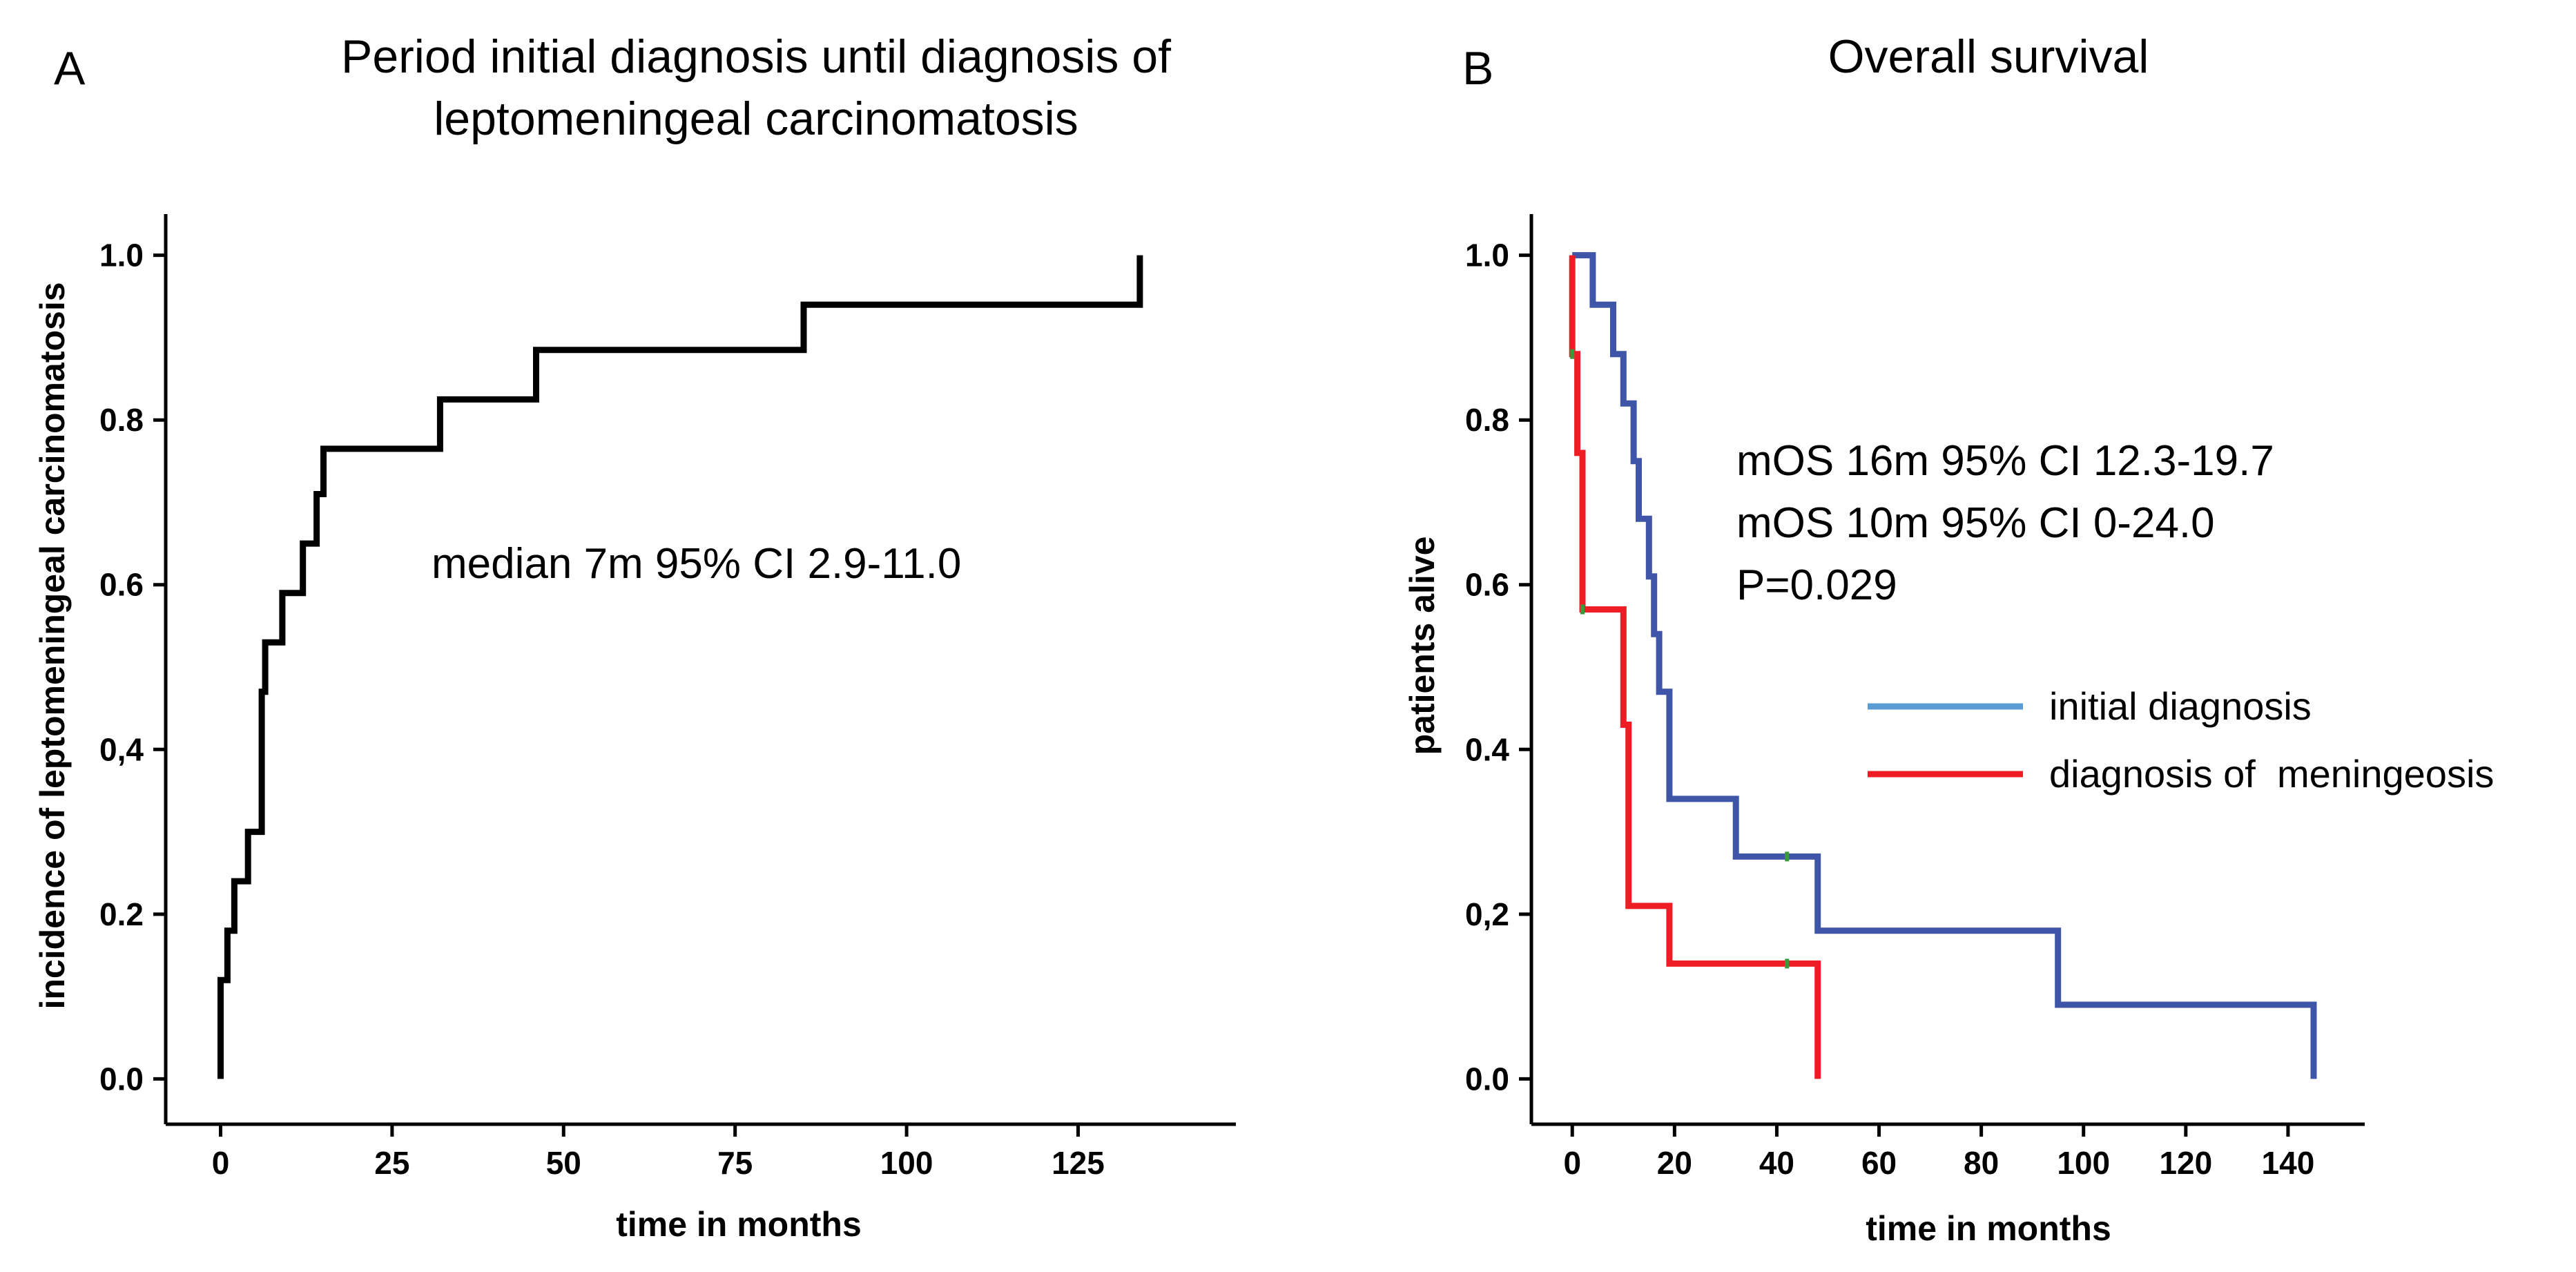 This screenshot has width=2576, height=1272. What do you see at coordinates (1477, 68) in the screenshot?
I see `chart-b-panel-label: B` at bounding box center [1477, 68].